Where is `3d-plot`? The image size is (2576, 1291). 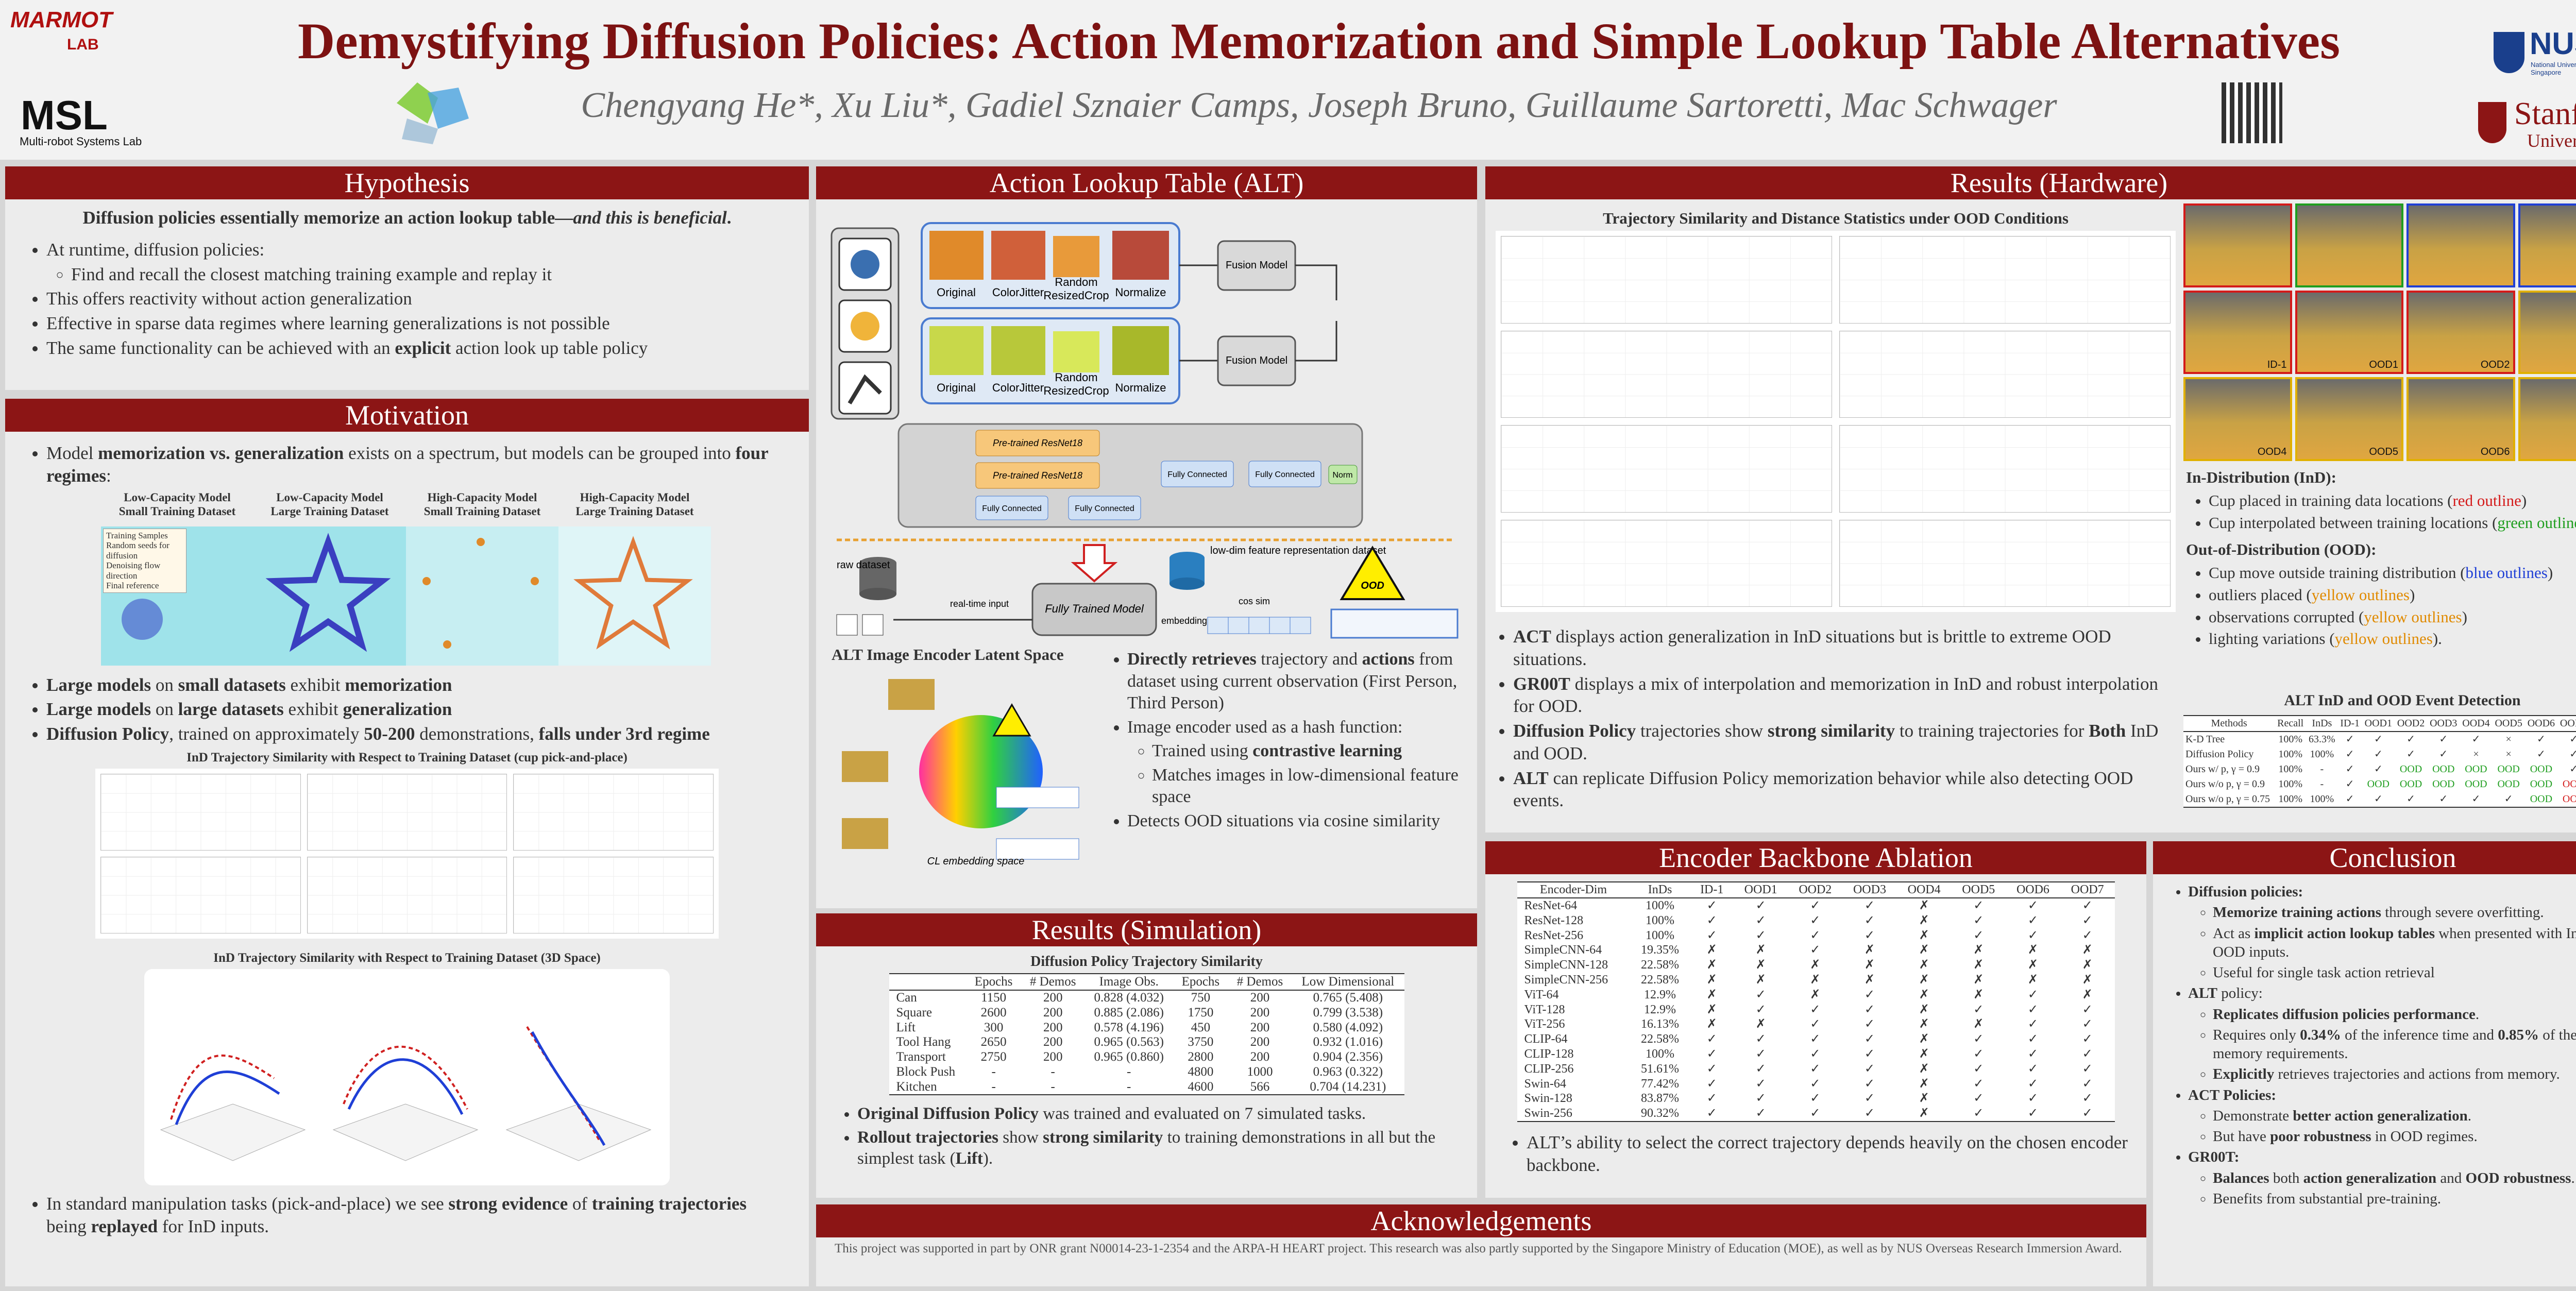
3d-plot is located at coordinates (578, 1094).